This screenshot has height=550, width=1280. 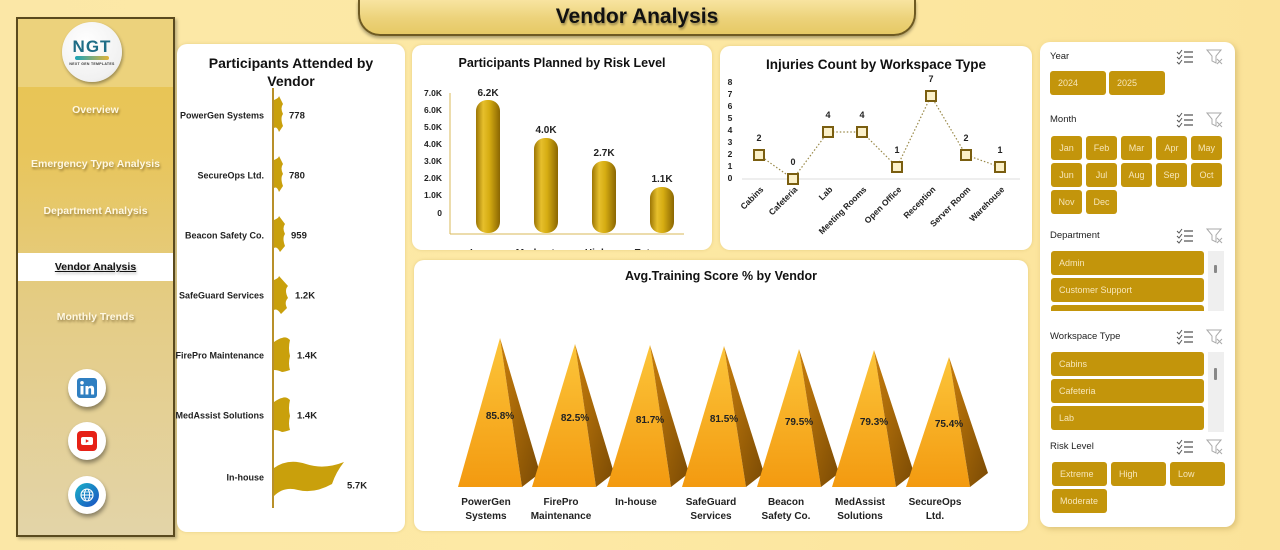 I want to click on risk-option-high: High, so click(x=1138, y=474).